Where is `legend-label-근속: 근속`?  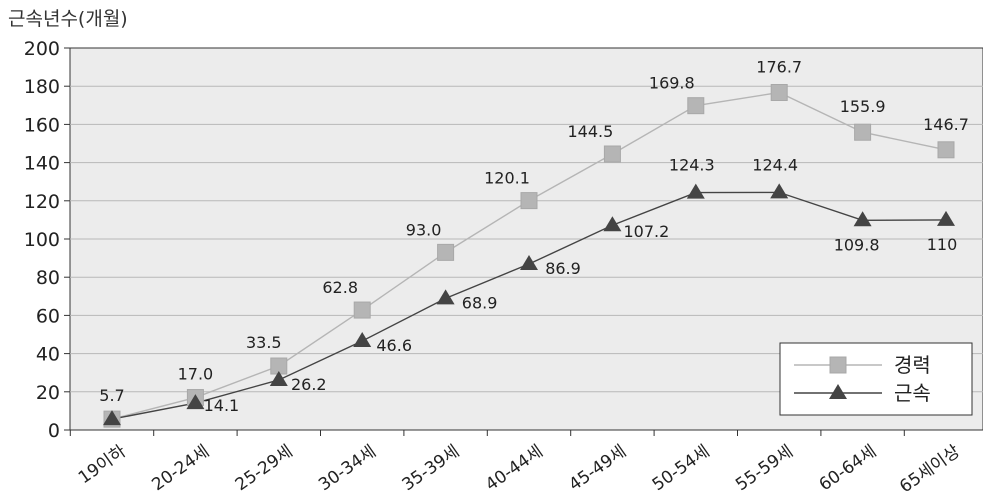
legend-label-근속: 근속 is located at coordinates (912, 393).